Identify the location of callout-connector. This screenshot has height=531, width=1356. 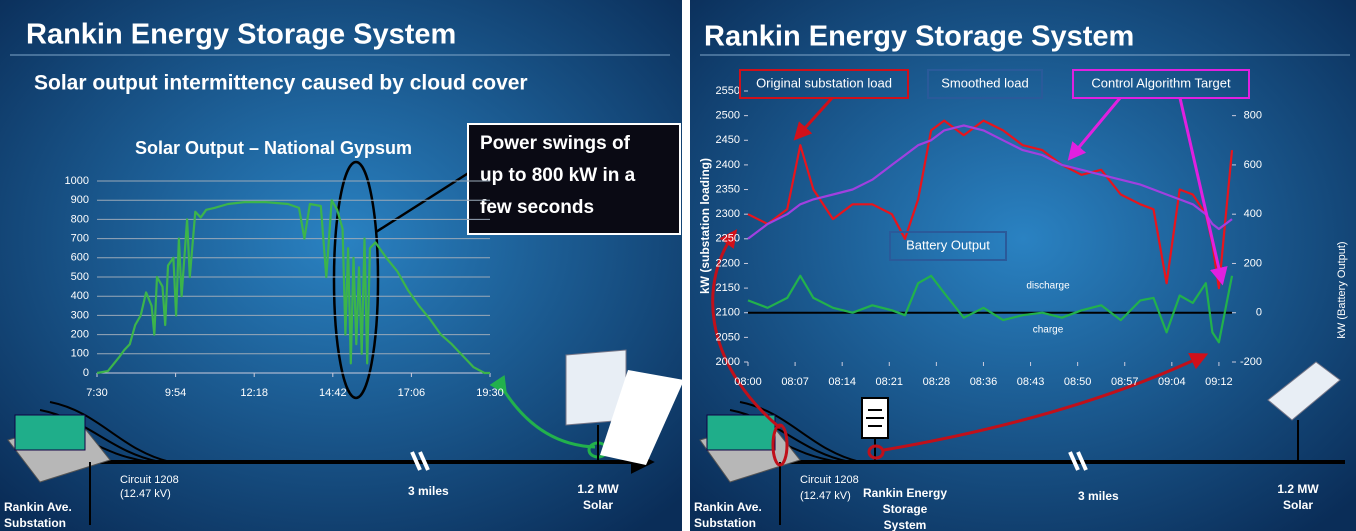
(423, 202).